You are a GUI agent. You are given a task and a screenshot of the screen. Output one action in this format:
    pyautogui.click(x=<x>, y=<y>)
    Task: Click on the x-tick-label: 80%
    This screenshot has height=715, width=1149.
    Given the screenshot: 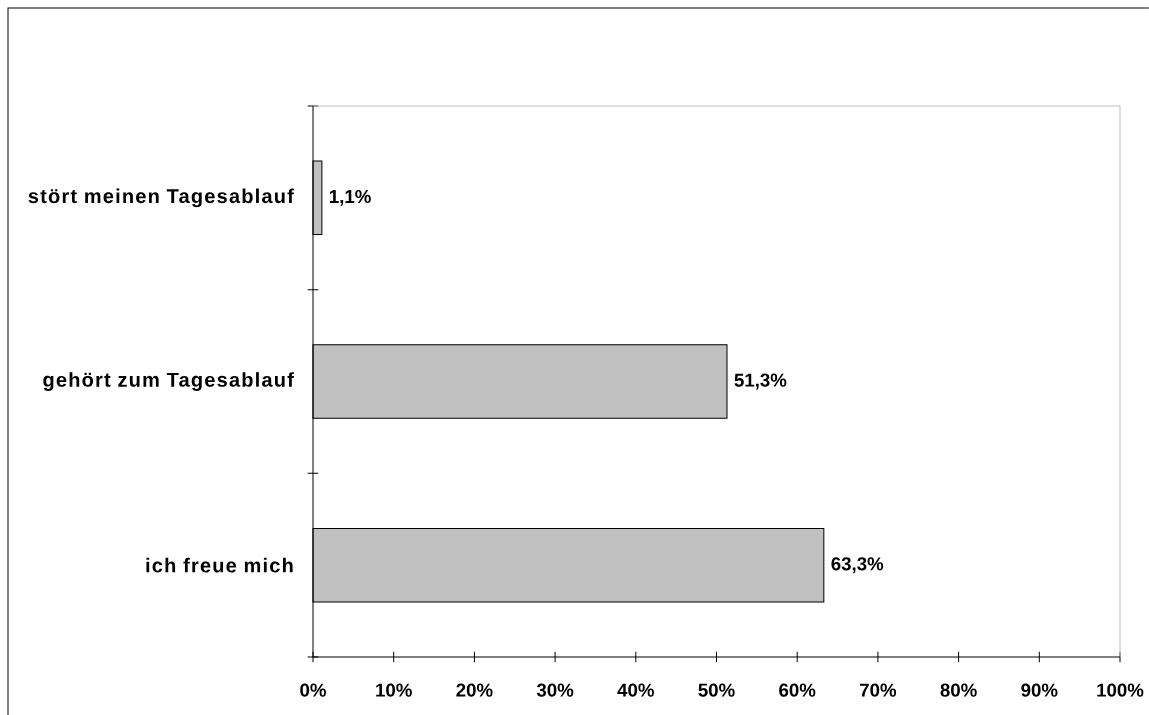 What is the action you would take?
    pyautogui.click(x=958, y=690)
    